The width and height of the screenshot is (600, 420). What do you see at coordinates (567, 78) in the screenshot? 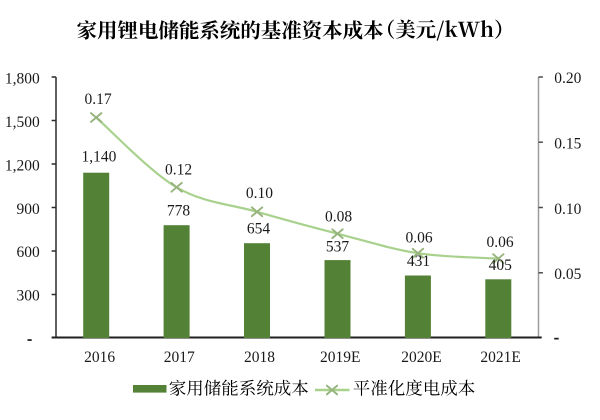
I see `svg-text: 0.20` at bounding box center [567, 78].